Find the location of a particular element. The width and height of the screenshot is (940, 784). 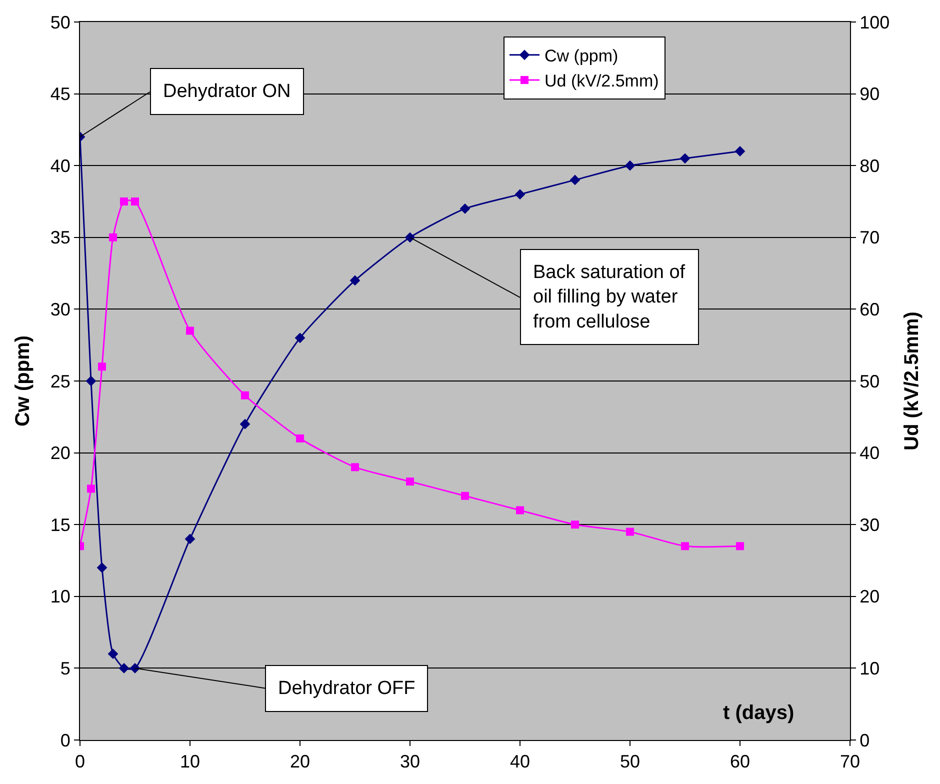

y2-tick-label: 80 is located at coordinates (870, 166).